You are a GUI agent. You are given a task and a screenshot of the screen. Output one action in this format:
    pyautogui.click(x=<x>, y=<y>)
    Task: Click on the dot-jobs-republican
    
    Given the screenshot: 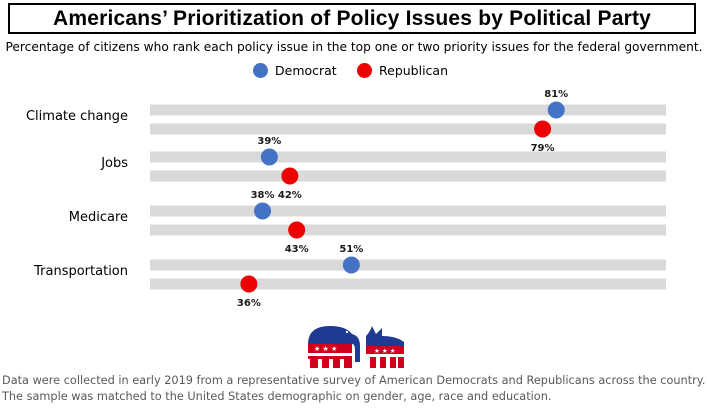 What is the action you would take?
    pyautogui.click(x=290, y=176)
    